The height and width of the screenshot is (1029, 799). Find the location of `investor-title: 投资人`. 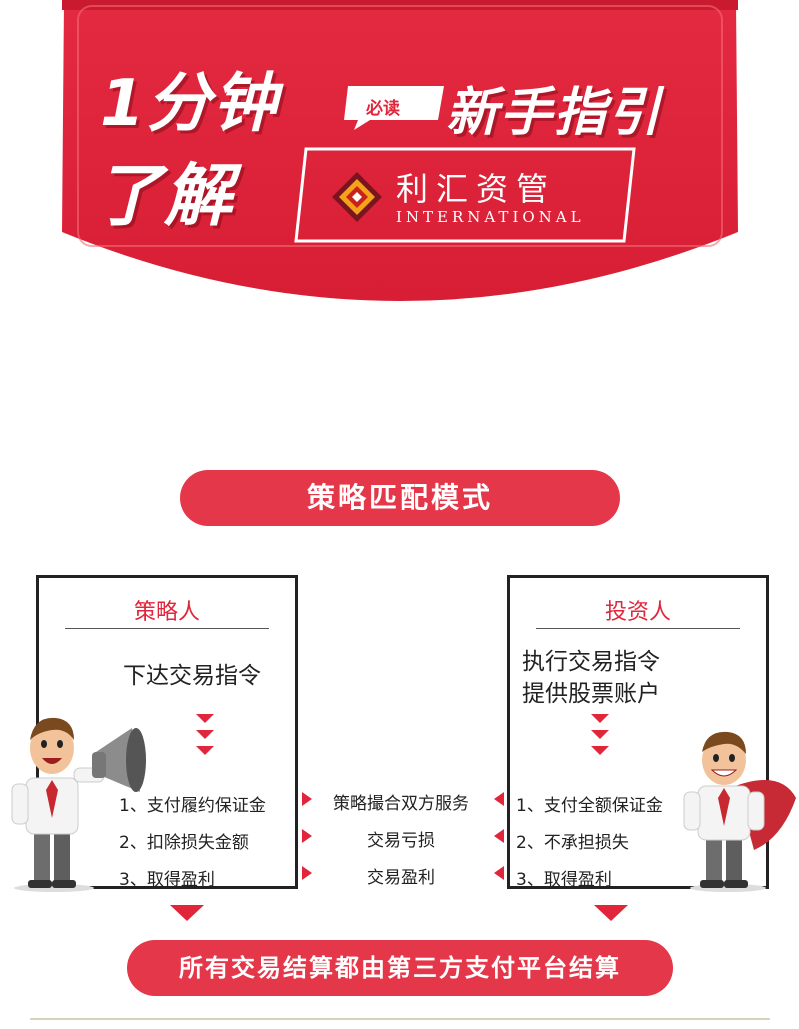

investor-title: 投资人 is located at coordinates (637, 612).